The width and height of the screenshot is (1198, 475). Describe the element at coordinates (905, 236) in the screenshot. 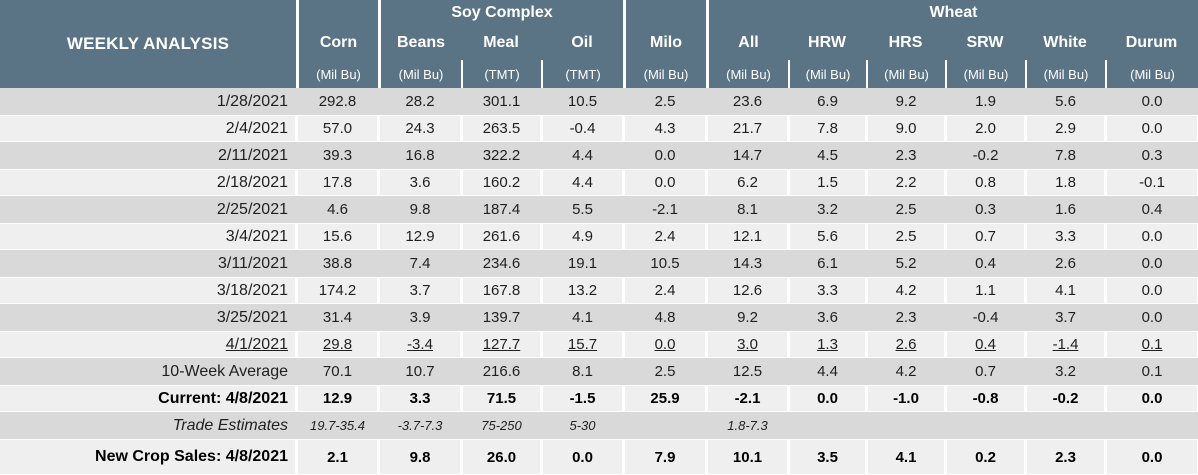

I see `cell-hrs: 2.5` at that location.